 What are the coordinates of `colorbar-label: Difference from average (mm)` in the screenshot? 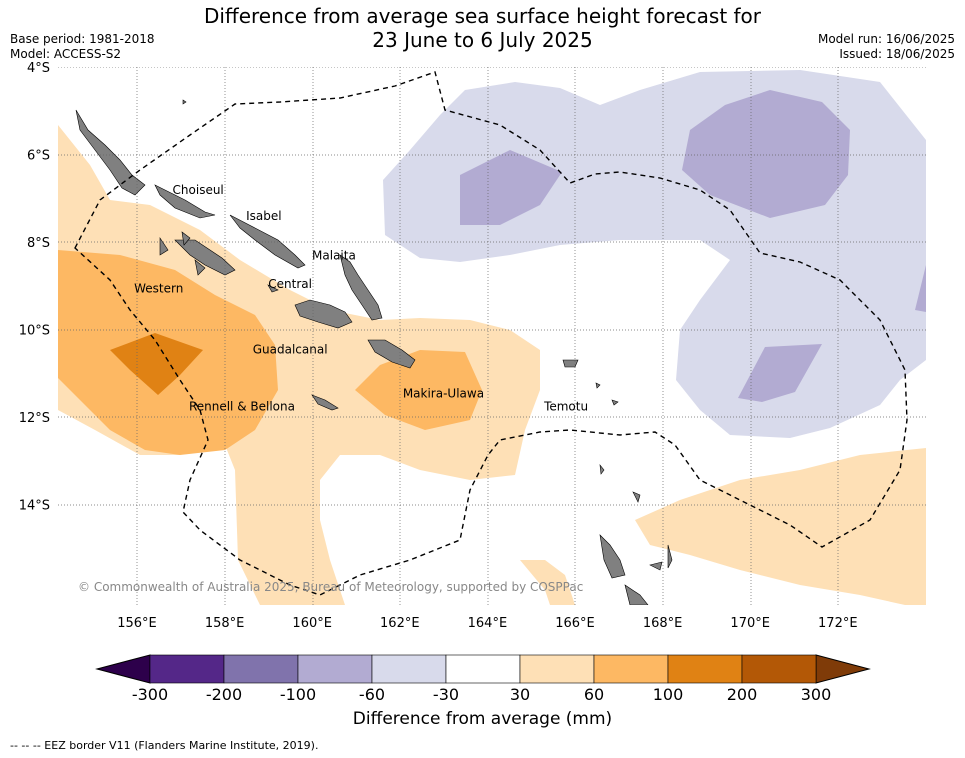 It's located at (482, 719).